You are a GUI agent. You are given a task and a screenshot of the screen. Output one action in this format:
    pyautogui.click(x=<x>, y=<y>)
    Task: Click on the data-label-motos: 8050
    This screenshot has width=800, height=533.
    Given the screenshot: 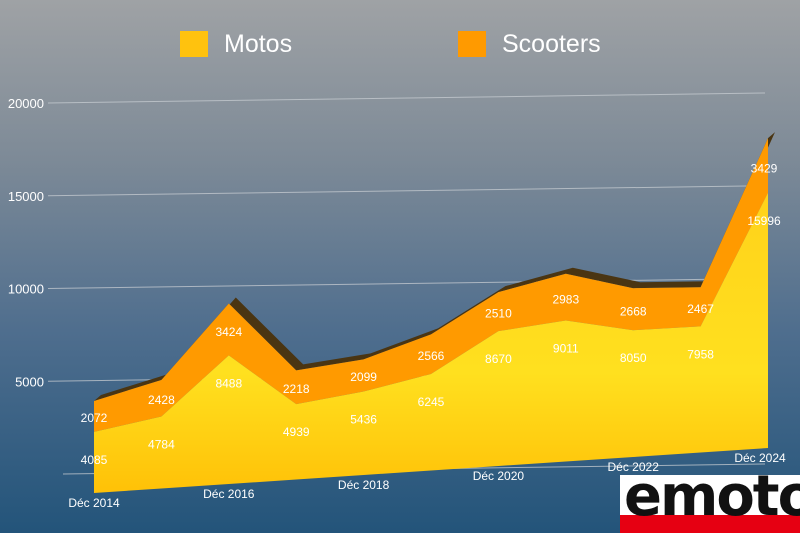 What is the action you would take?
    pyautogui.click(x=633, y=358)
    